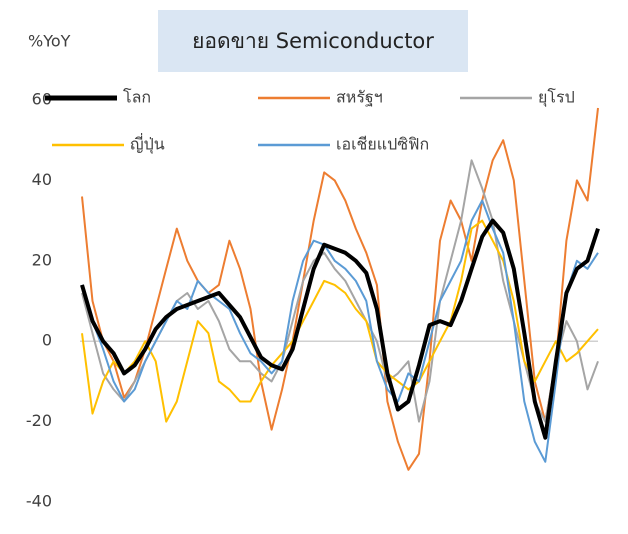  Describe the element at coordinates (39, 420) in the screenshot. I see `y-tick-label: -20` at that location.